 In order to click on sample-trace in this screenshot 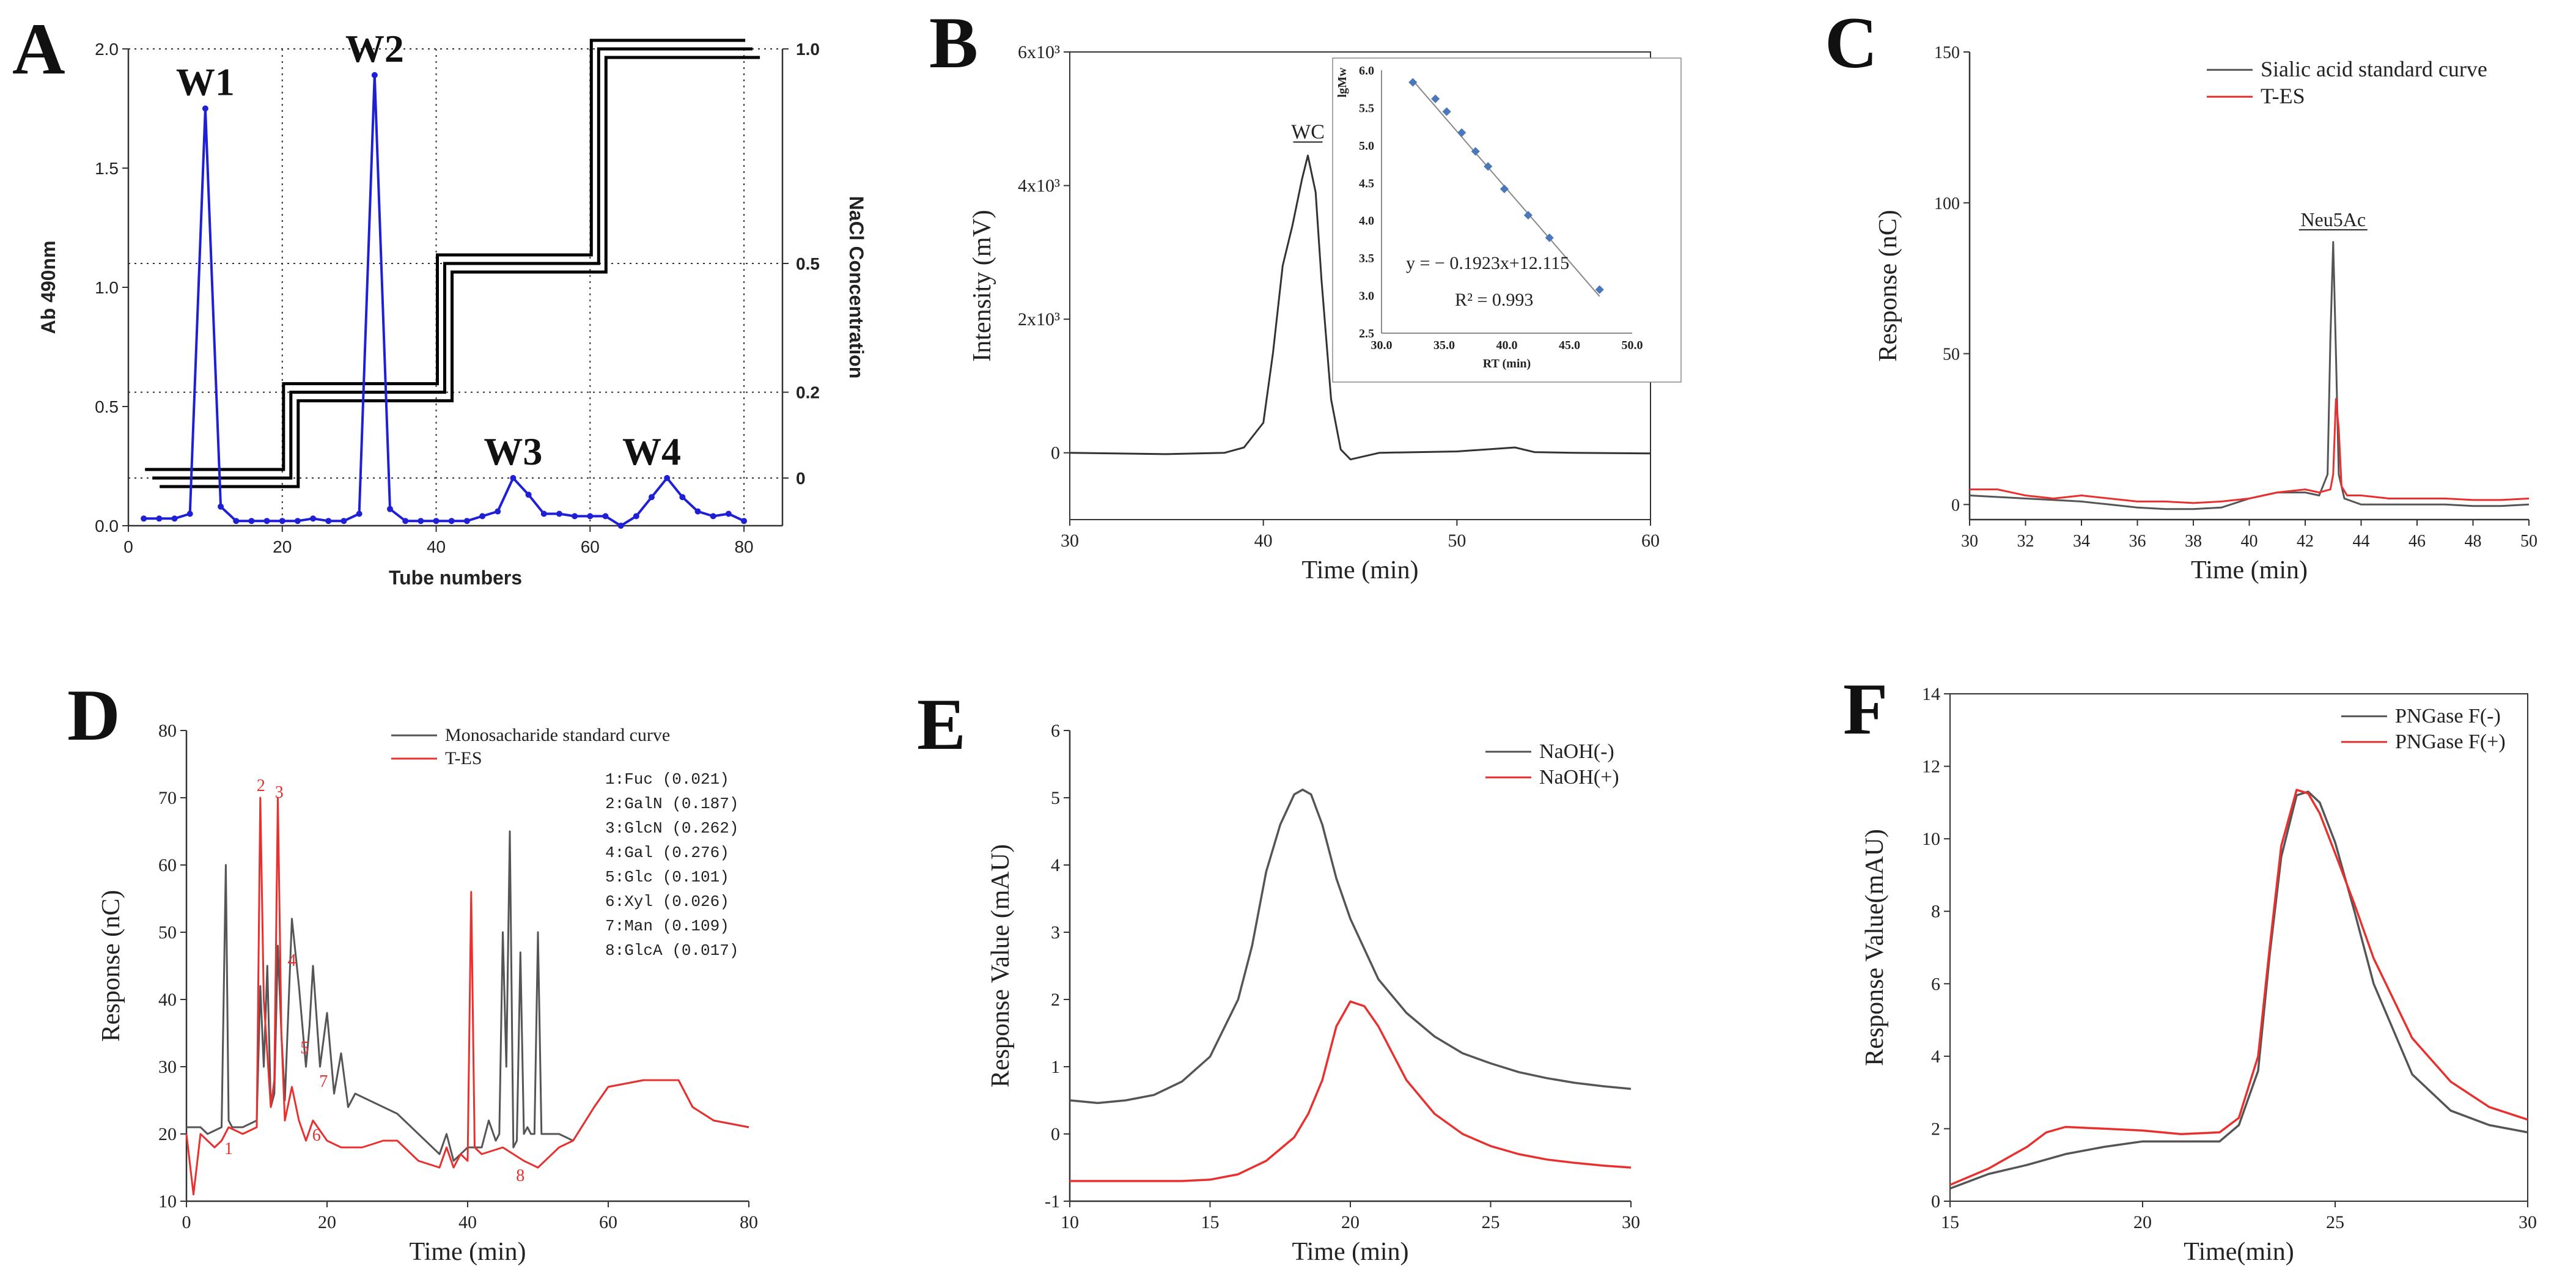, I will do `click(467, 996)`.